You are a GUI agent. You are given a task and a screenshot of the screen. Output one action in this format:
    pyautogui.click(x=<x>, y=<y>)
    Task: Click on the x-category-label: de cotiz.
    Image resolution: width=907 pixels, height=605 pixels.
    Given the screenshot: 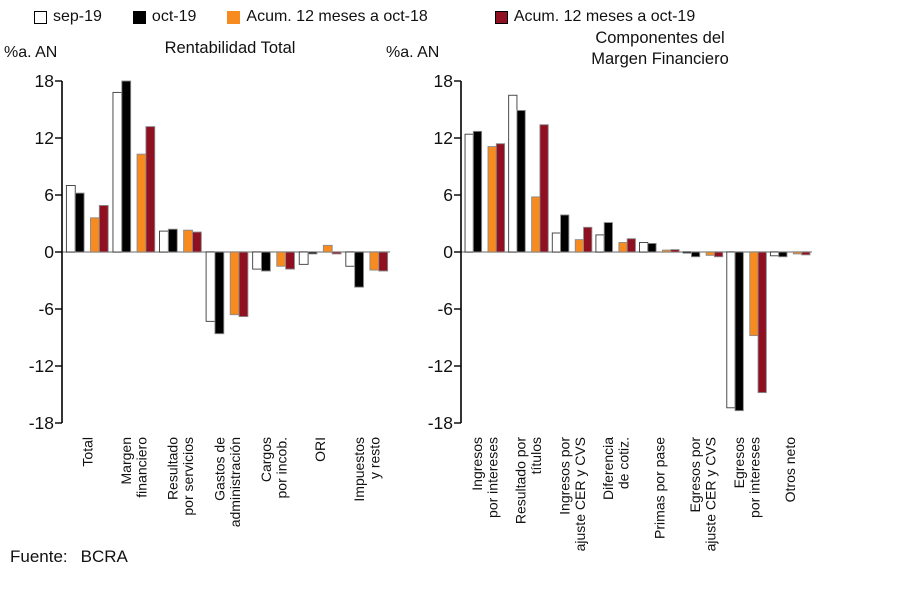 What is the action you would take?
    pyautogui.click(x=623, y=463)
    